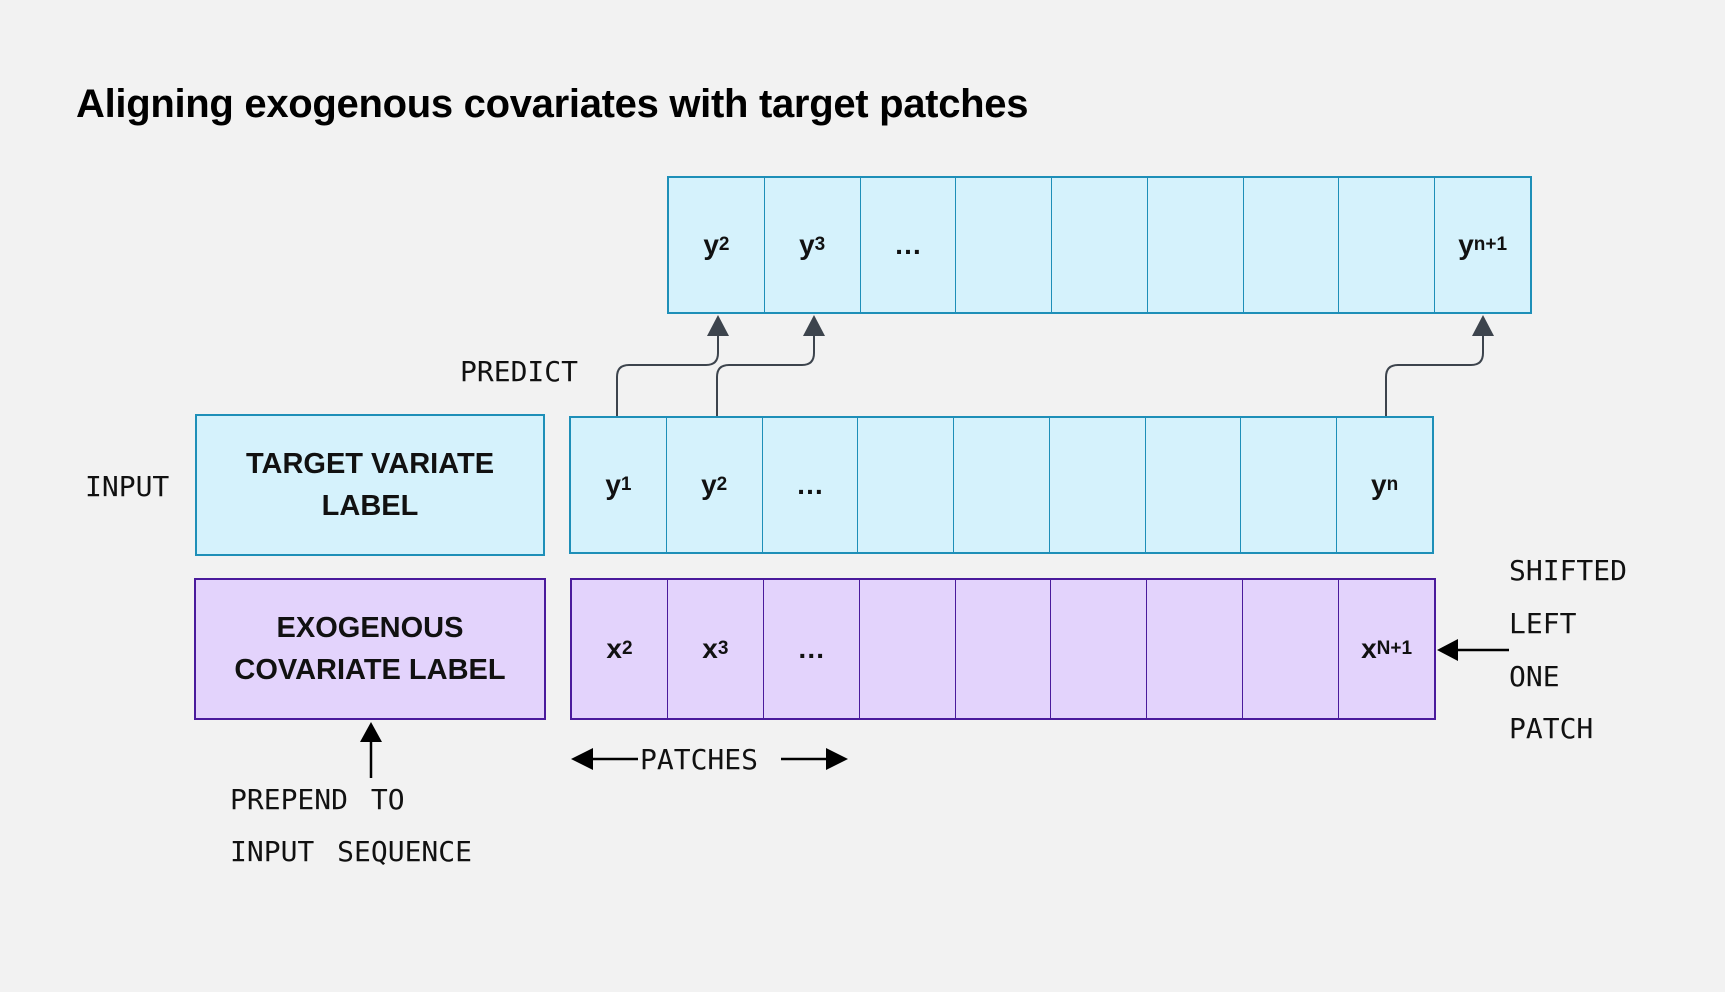 The width and height of the screenshot is (1725, 992). I want to click on cell-subscript: n, so click(1392, 484).